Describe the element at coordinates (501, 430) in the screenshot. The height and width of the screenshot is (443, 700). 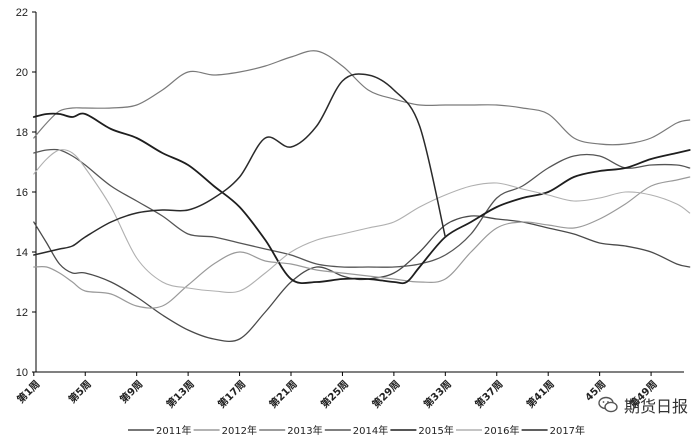
I see `legend-label: 2016年` at that location.